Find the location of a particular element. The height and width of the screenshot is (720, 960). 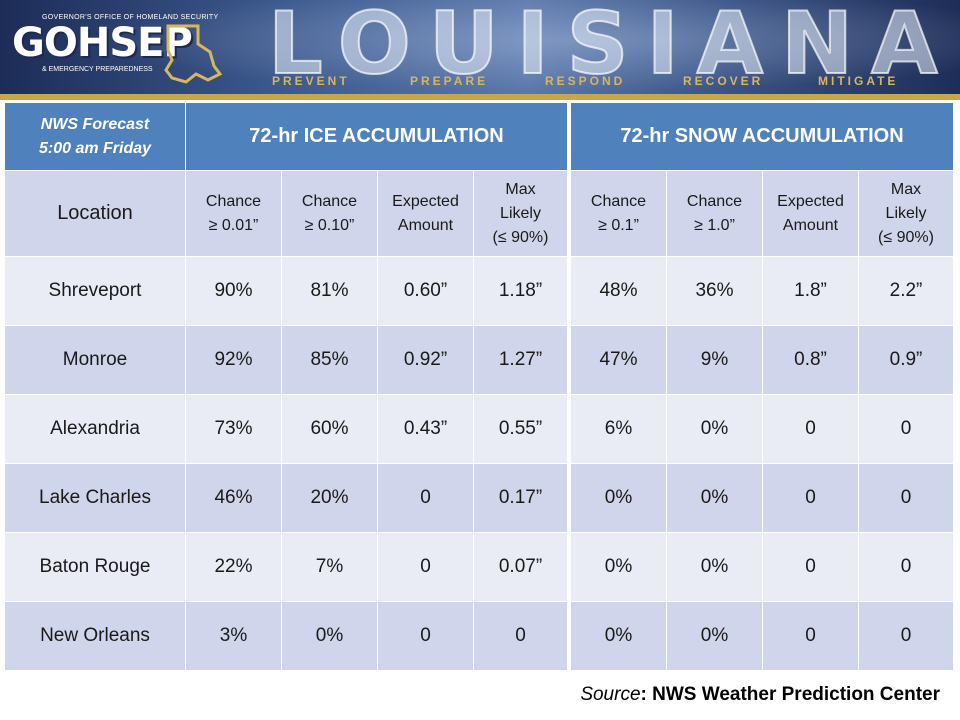

ice-value-cell: 0.60” is located at coordinates (425, 291).